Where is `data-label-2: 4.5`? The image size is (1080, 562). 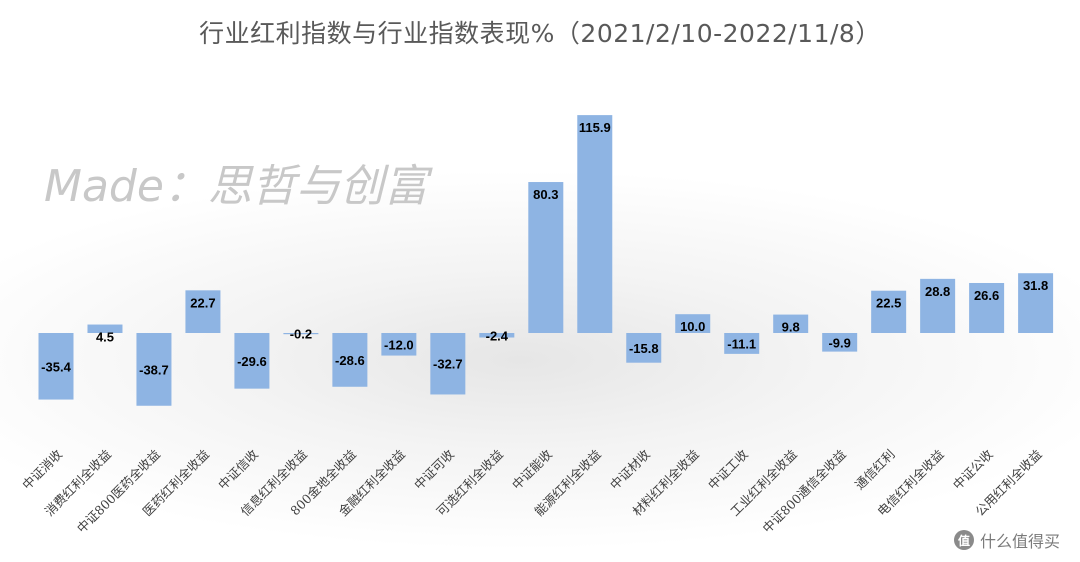 data-label-2: 4.5 is located at coordinates (105, 337).